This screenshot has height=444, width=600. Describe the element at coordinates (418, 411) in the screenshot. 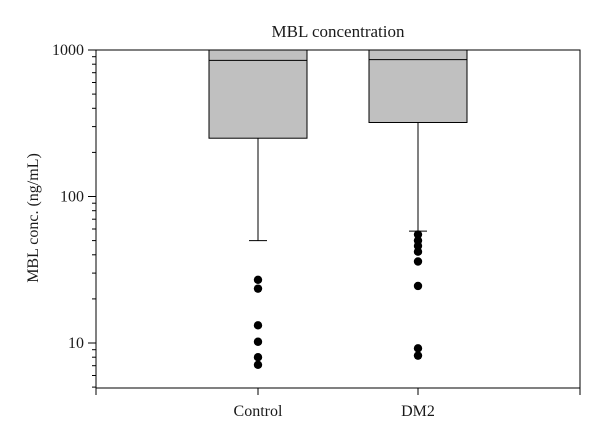

I see `x-tick-label: DM2` at that location.